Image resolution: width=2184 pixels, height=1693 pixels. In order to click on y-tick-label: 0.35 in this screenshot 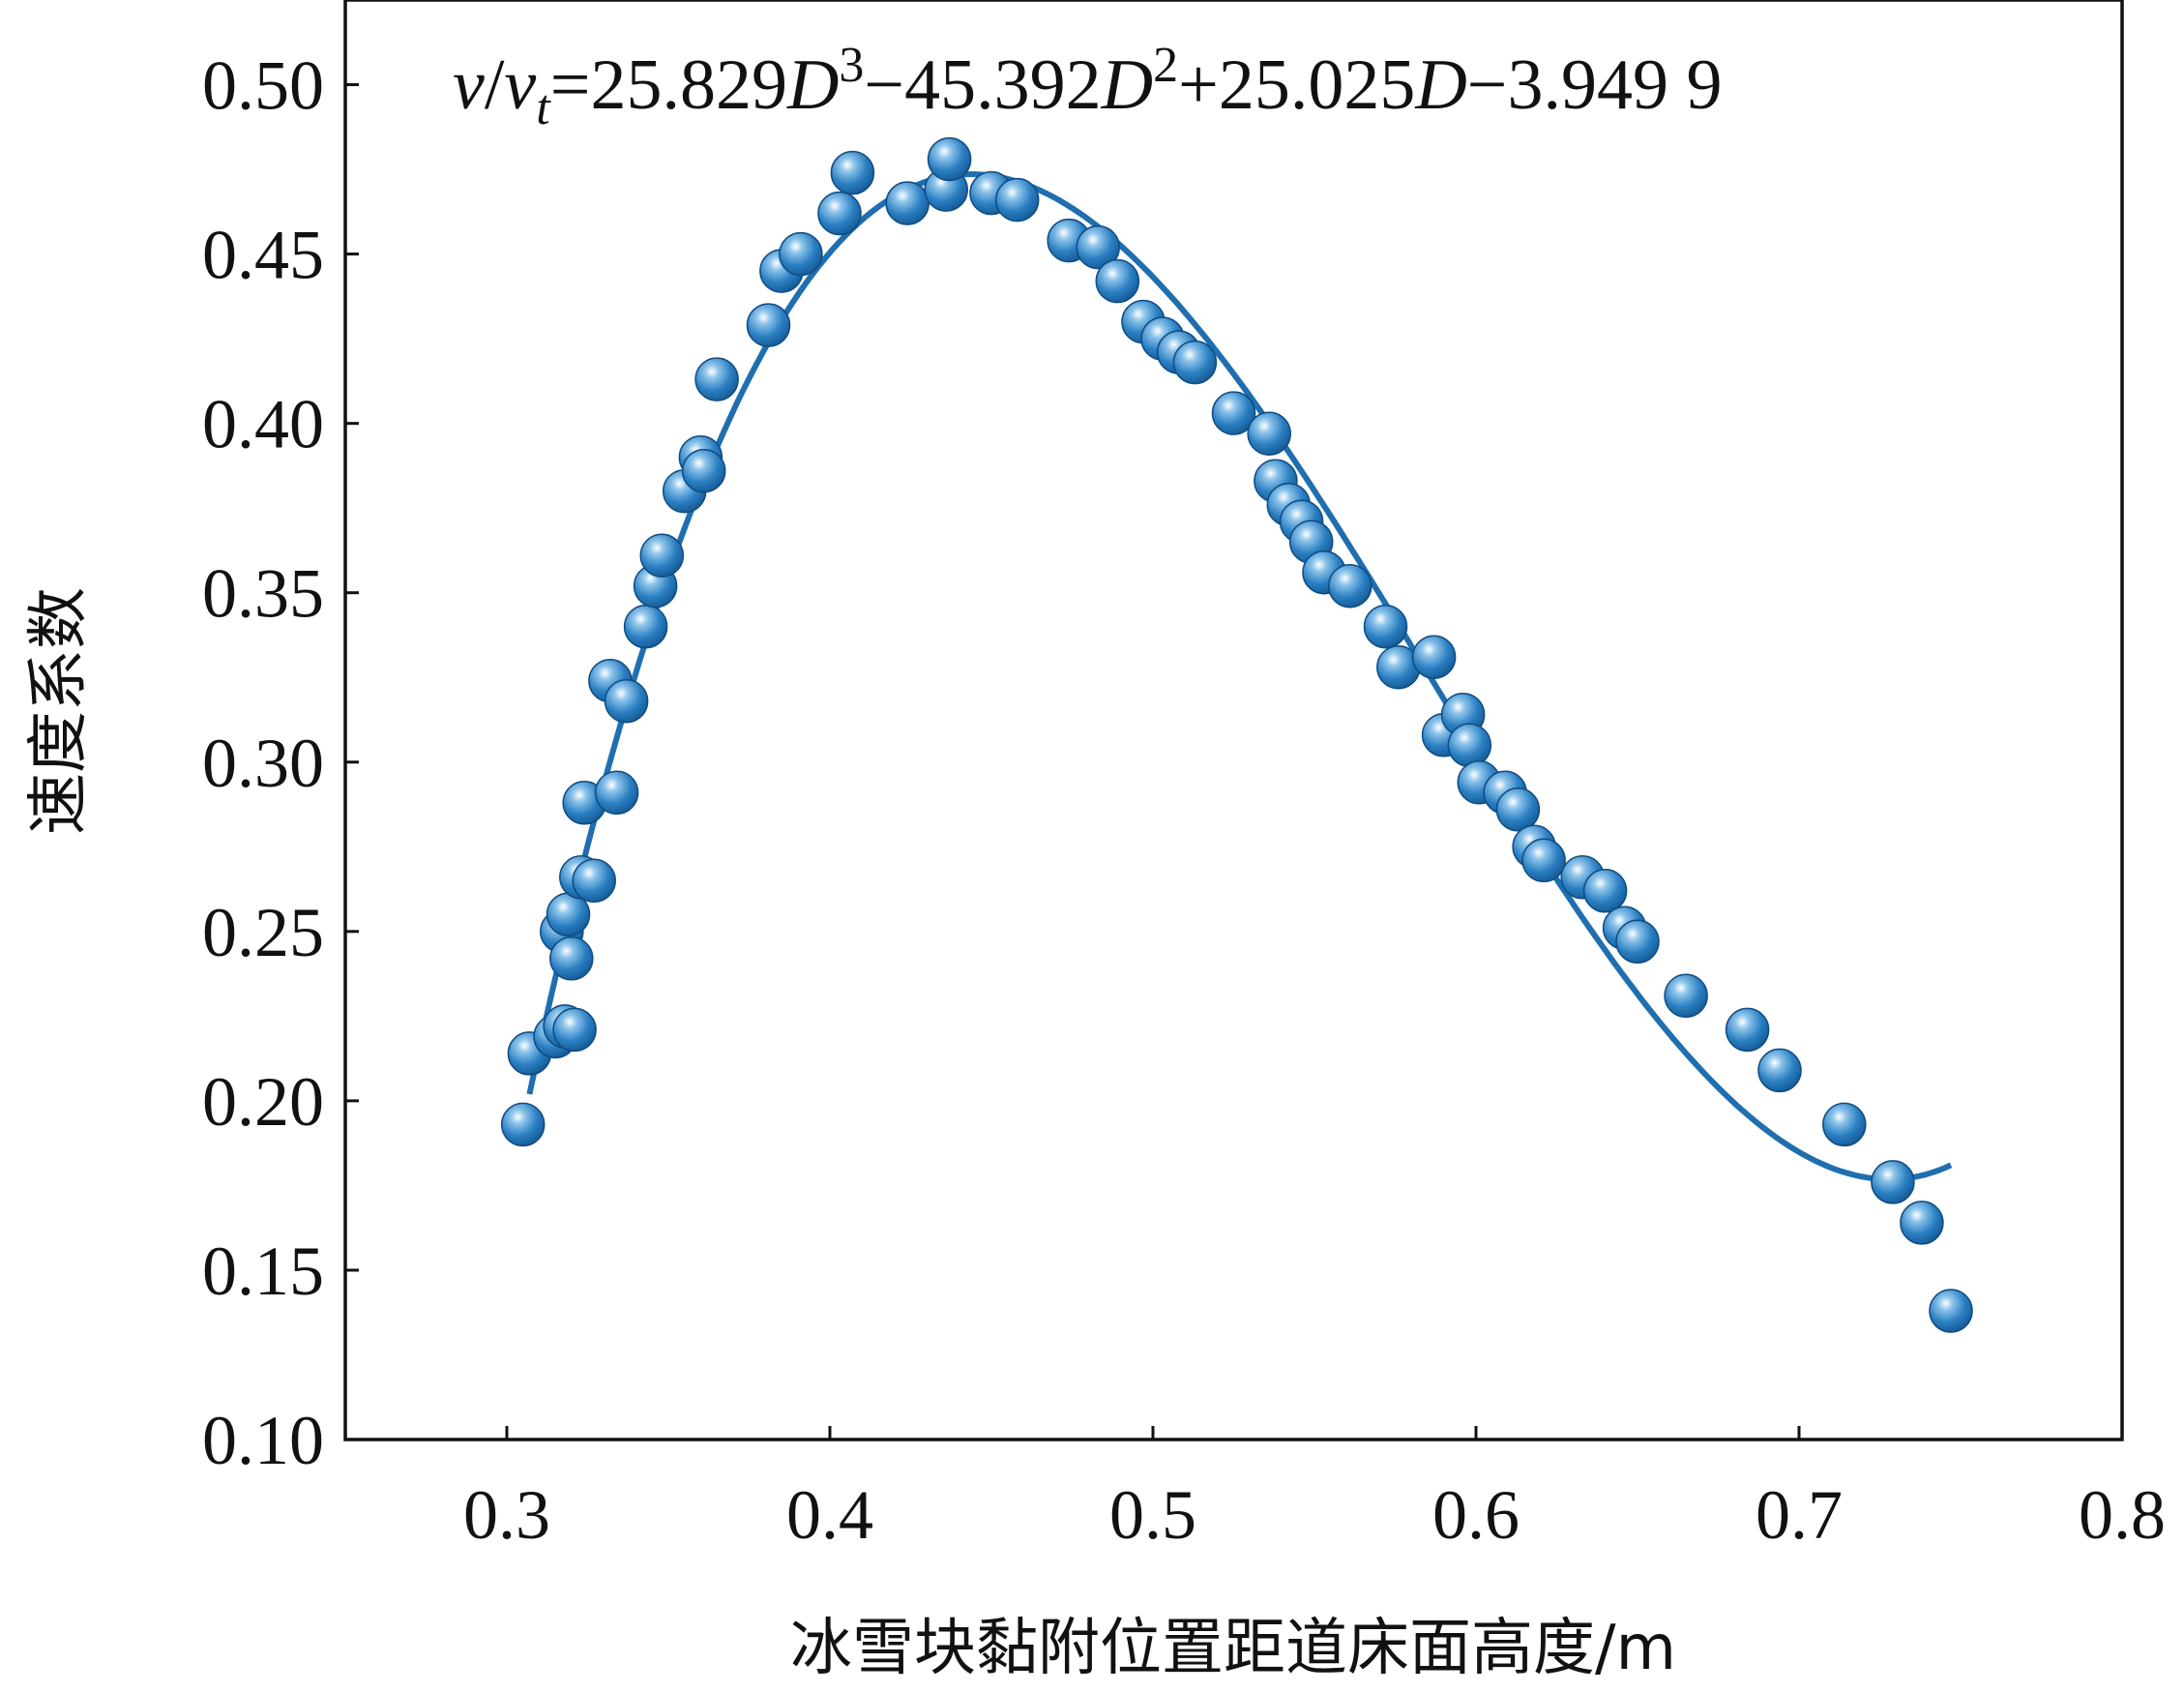, I will do `click(263, 594)`.